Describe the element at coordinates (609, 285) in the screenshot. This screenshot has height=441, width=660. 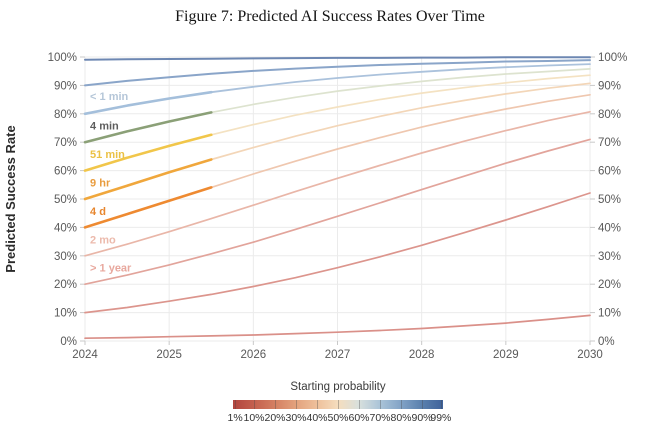
I see `y-tick-label-right: 20%` at that location.